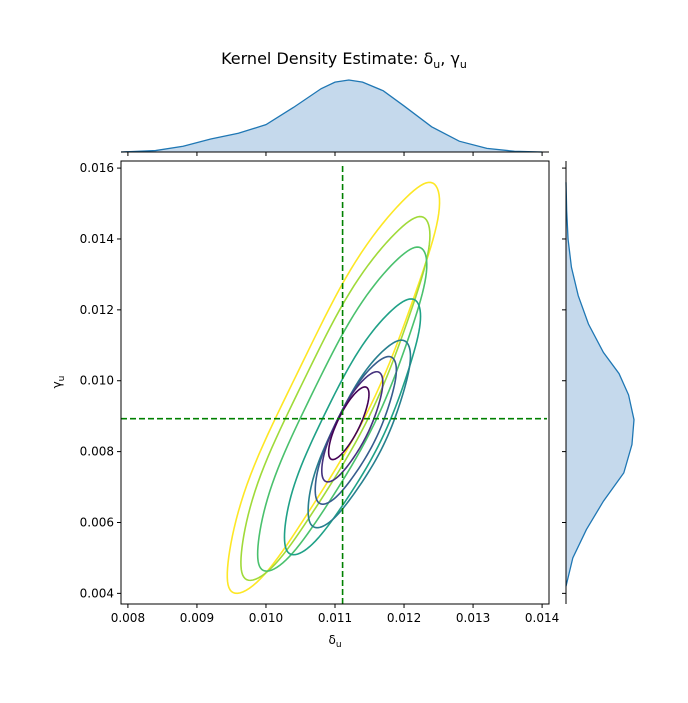 This screenshot has height=703, width=688. I want to click on right-marginal-plot, so click(598, 382).